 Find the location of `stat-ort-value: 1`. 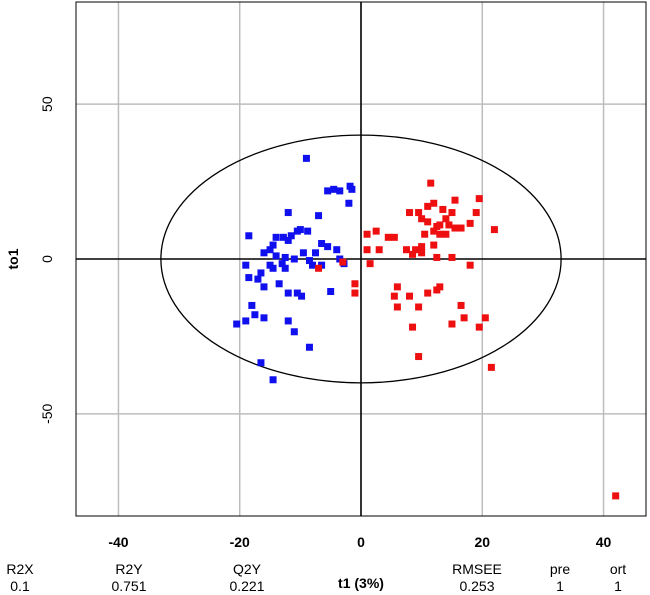

stat-ort-value: 1 is located at coordinates (618, 586).